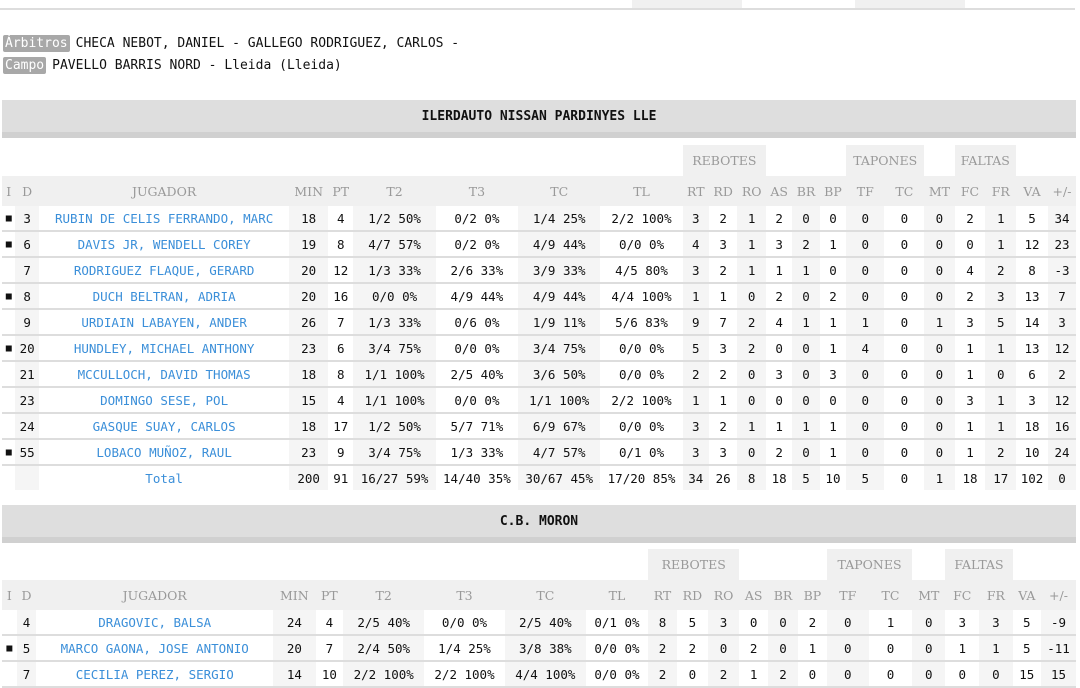 The image size is (1080, 688). Describe the element at coordinates (641, 426) in the screenshot. I see `stat-cell: 0/0 0%` at that location.